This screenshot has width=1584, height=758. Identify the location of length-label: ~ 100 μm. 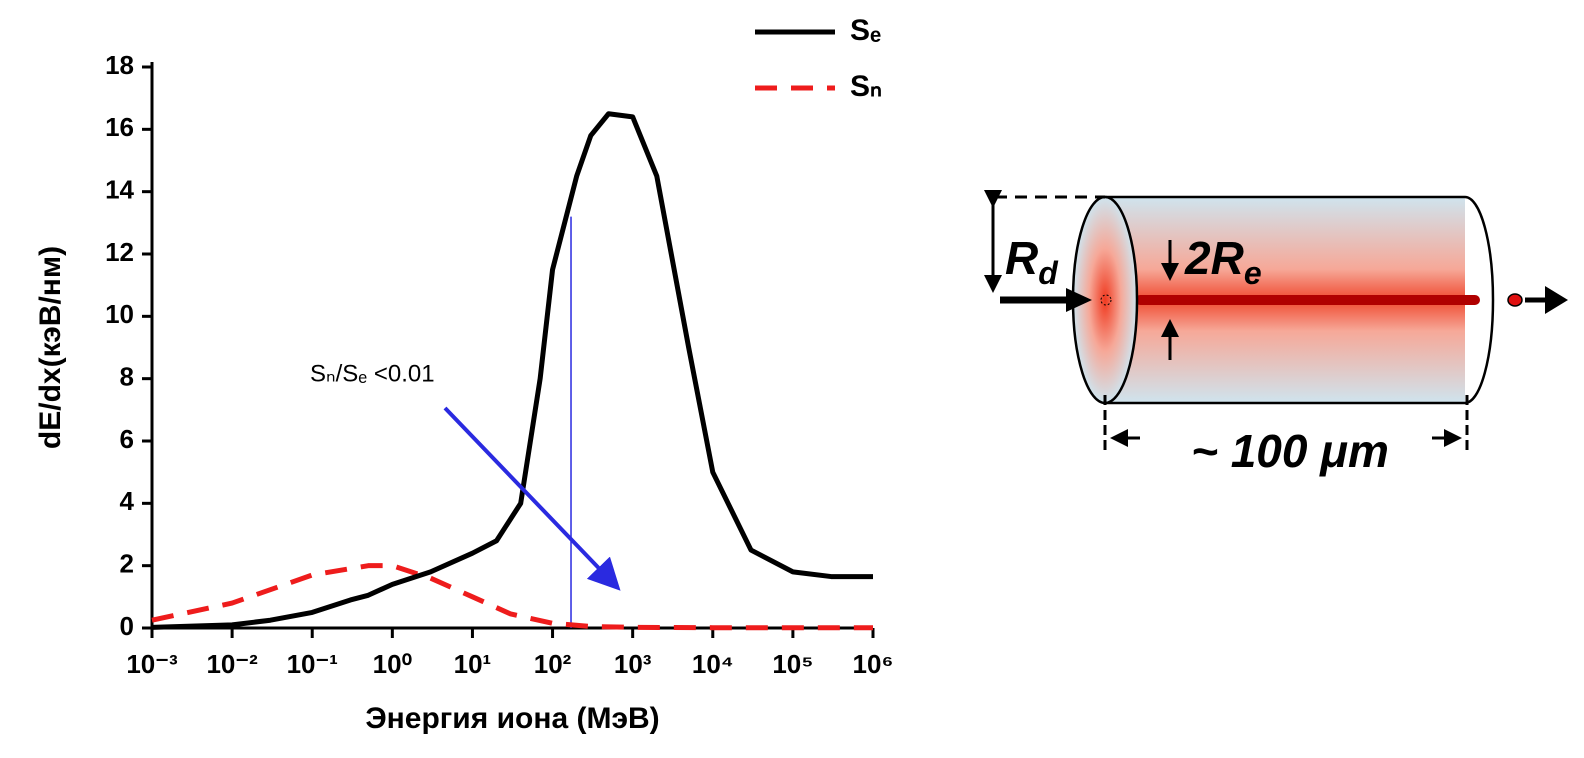
(1290, 451).